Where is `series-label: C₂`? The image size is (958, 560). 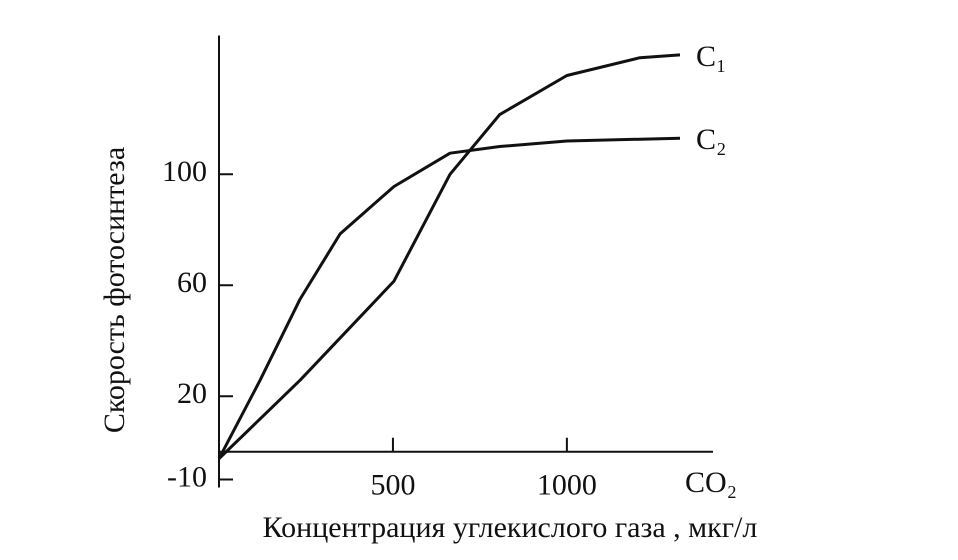 series-label: C₂ is located at coordinates (711, 139).